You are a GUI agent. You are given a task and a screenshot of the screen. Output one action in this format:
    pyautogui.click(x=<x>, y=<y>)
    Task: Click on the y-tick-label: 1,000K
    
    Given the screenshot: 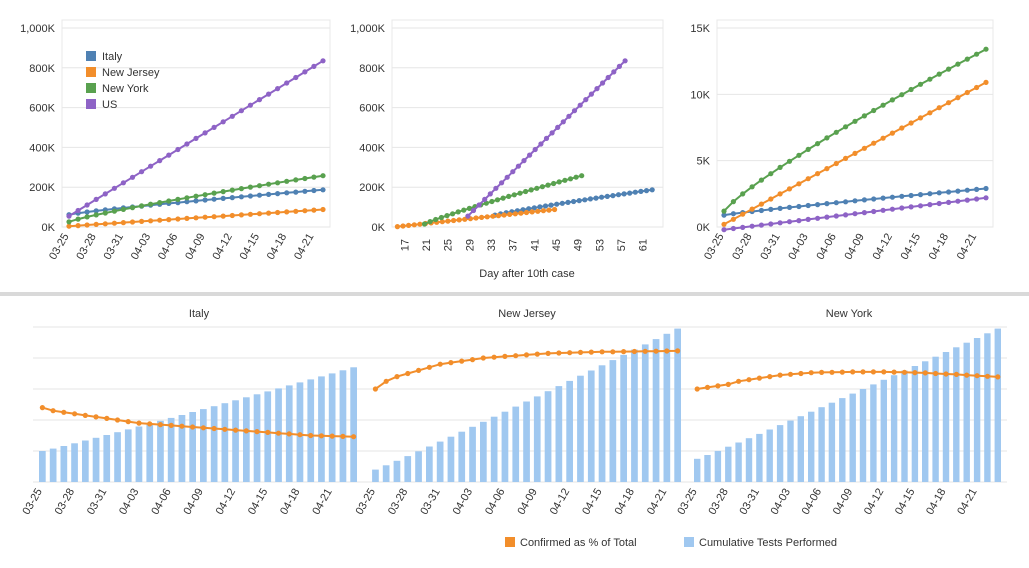 What is the action you would take?
    pyautogui.click(x=368, y=29)
    